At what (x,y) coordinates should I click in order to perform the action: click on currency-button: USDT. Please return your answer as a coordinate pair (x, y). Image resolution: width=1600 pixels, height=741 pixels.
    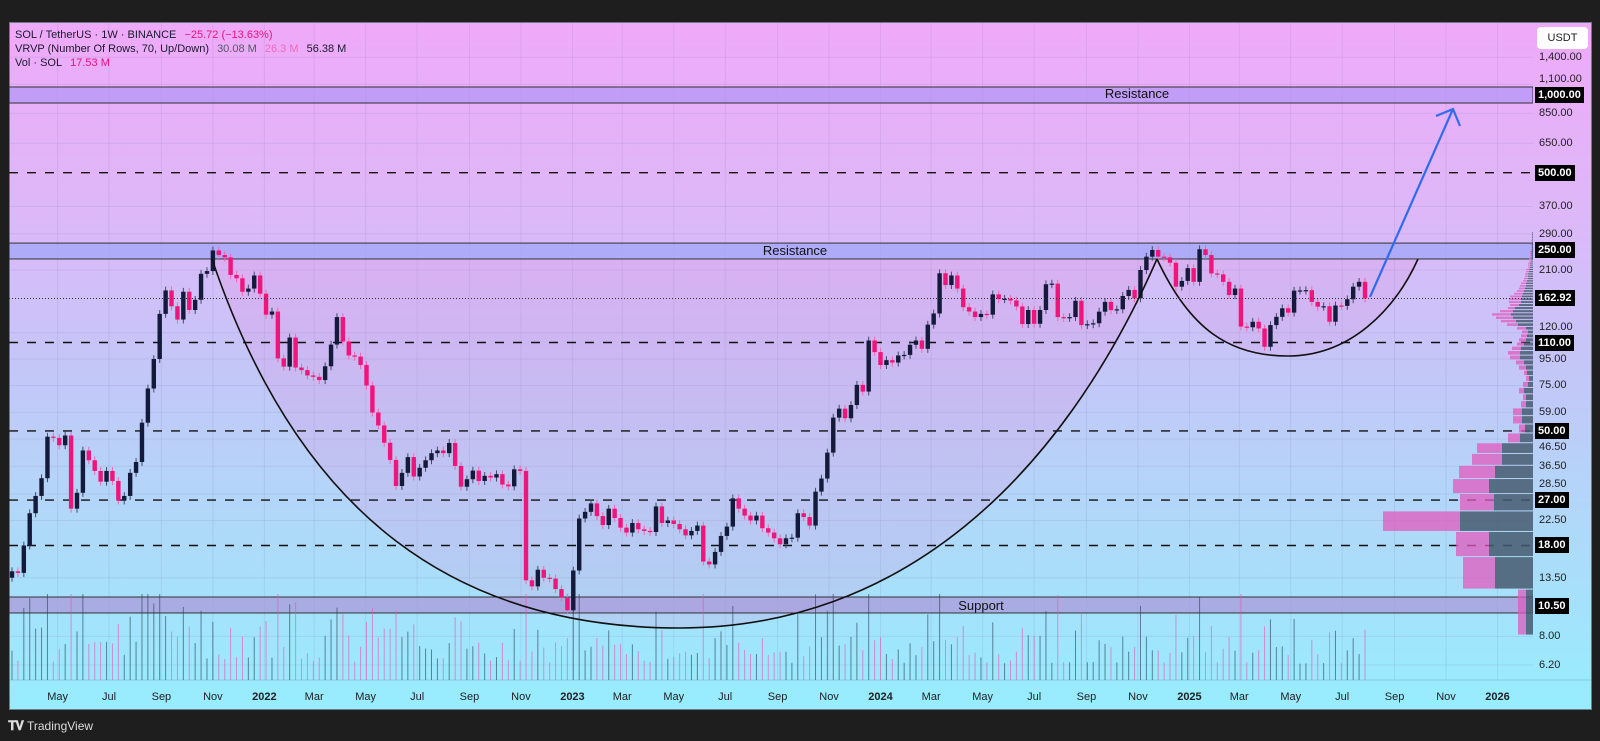
    Looking at the image, I should click on (1562, 38).